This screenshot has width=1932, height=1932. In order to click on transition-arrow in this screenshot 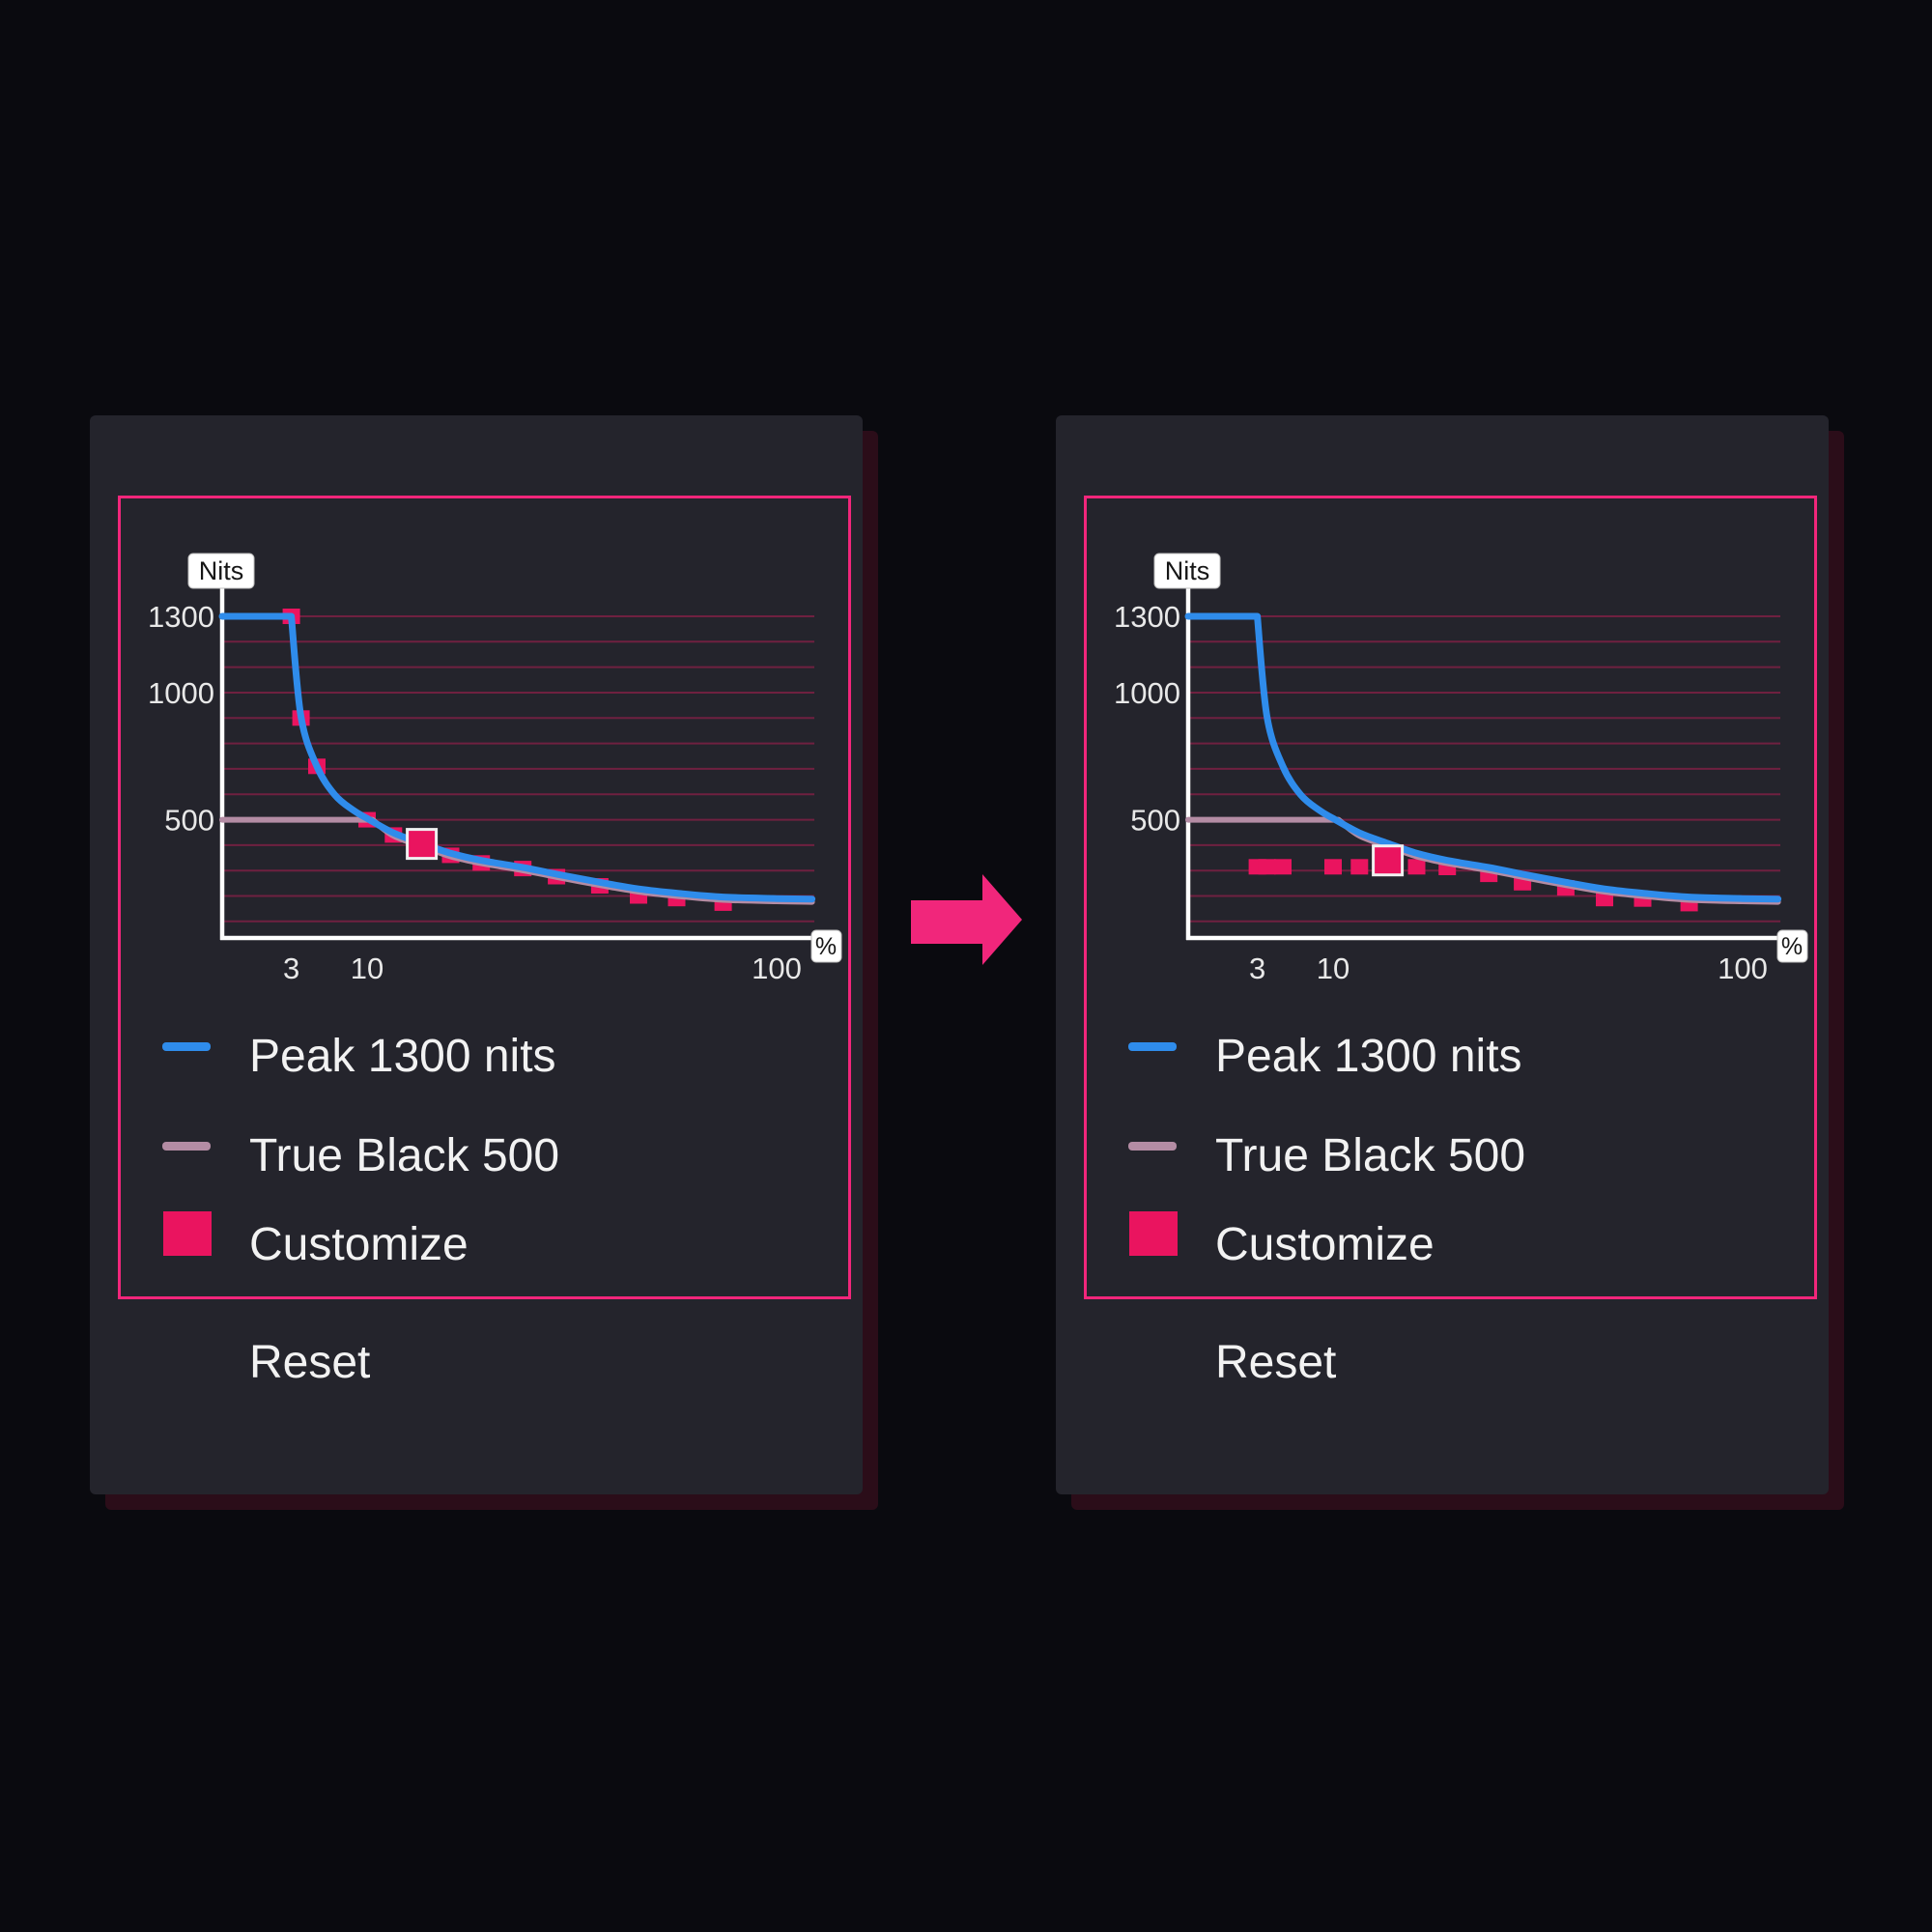, I will do `click(966, 919)`.